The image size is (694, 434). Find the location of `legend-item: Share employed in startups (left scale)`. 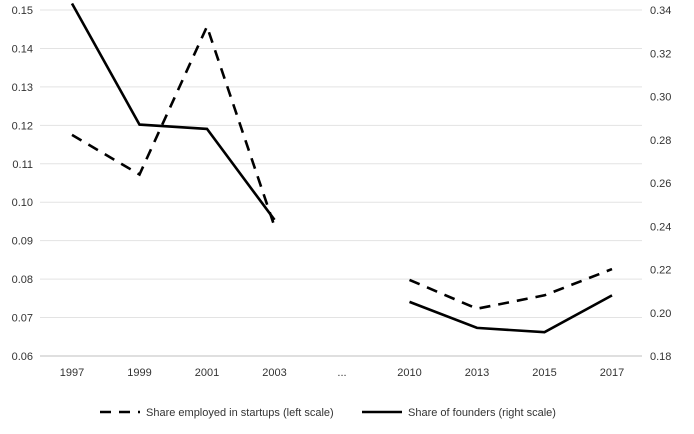

legend-item: Share employed in startups (left scale) is located at coordinates (217, 413).